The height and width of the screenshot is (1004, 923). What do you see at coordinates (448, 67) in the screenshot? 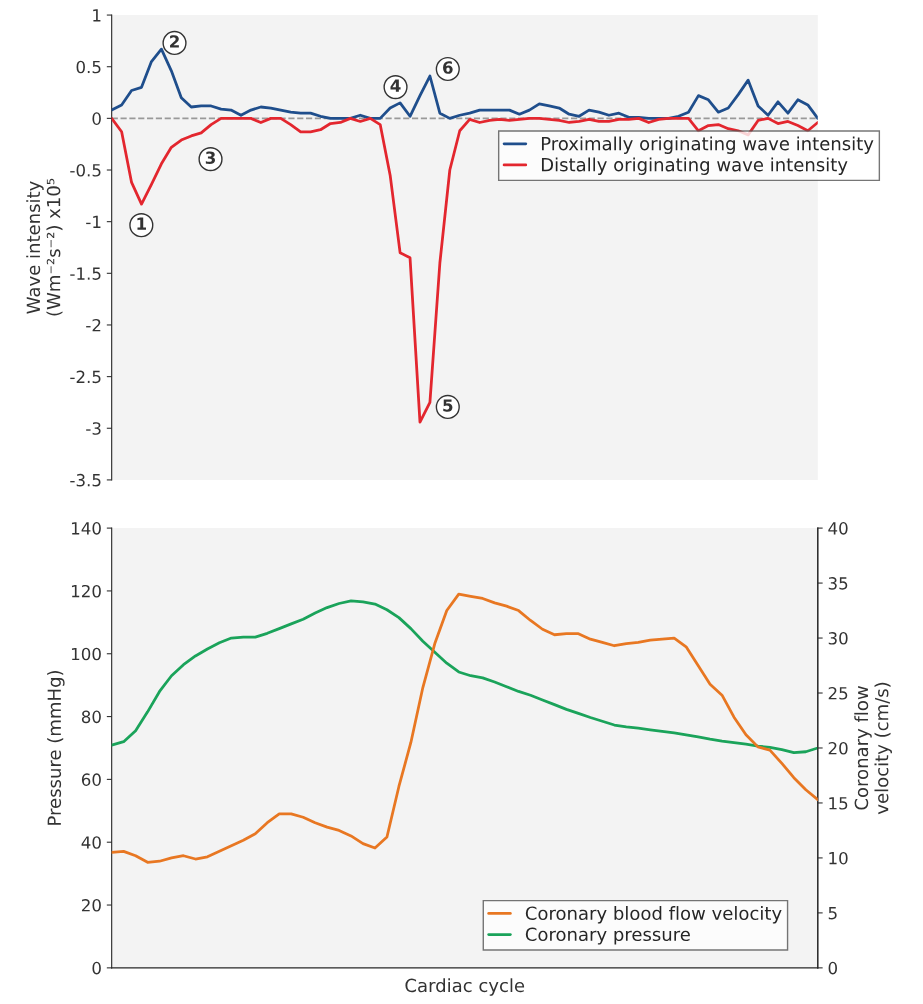
I see `annotation: 6` at bounding box center [448, 67].